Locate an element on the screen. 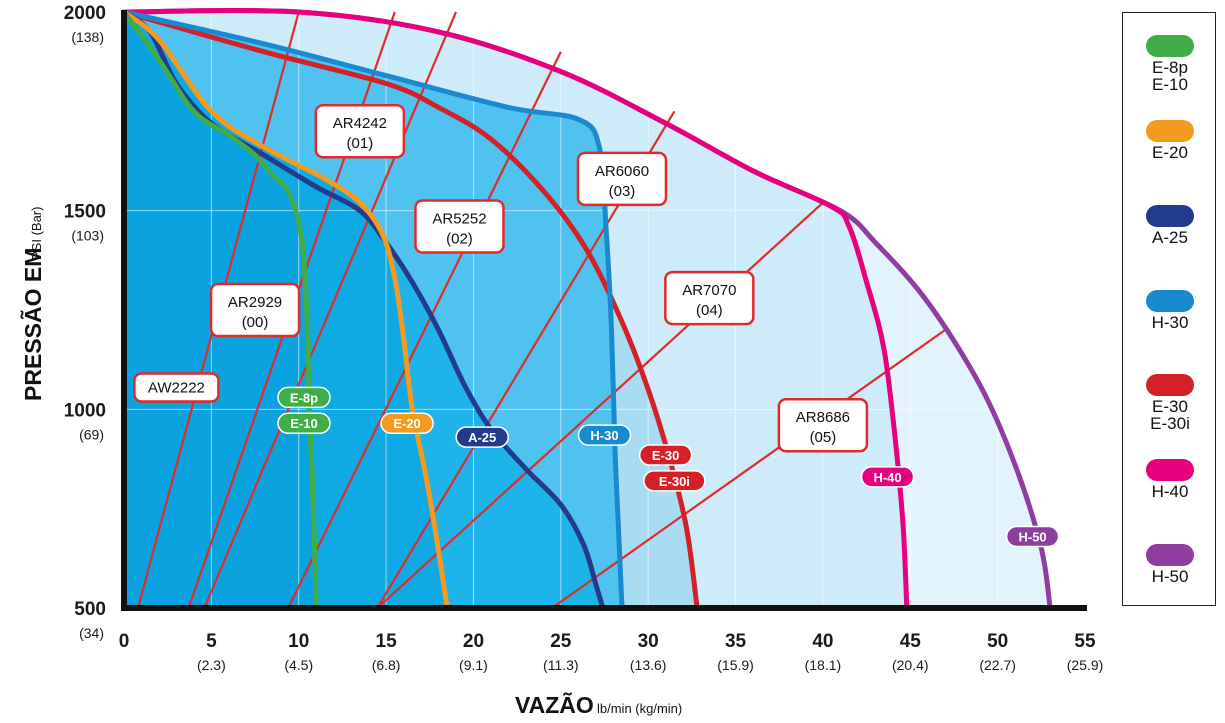 Image resolution: width=1225 pixels, height=723 pixels. y-tick-sublabel-2000: (138) is located at coordinates (87, 37).